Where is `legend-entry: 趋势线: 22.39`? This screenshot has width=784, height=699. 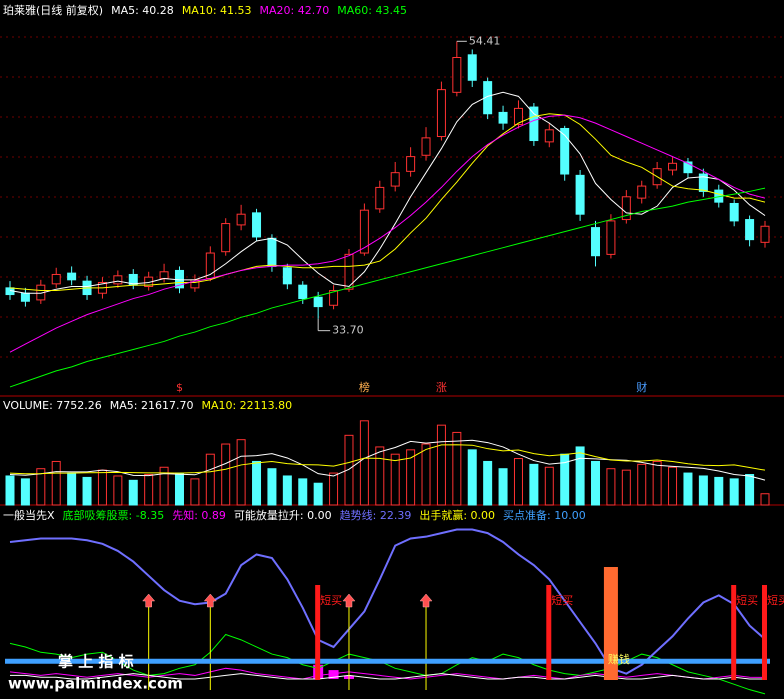
legend-entry: 趋势线: 22.39 is located at coordinates (376, 515).